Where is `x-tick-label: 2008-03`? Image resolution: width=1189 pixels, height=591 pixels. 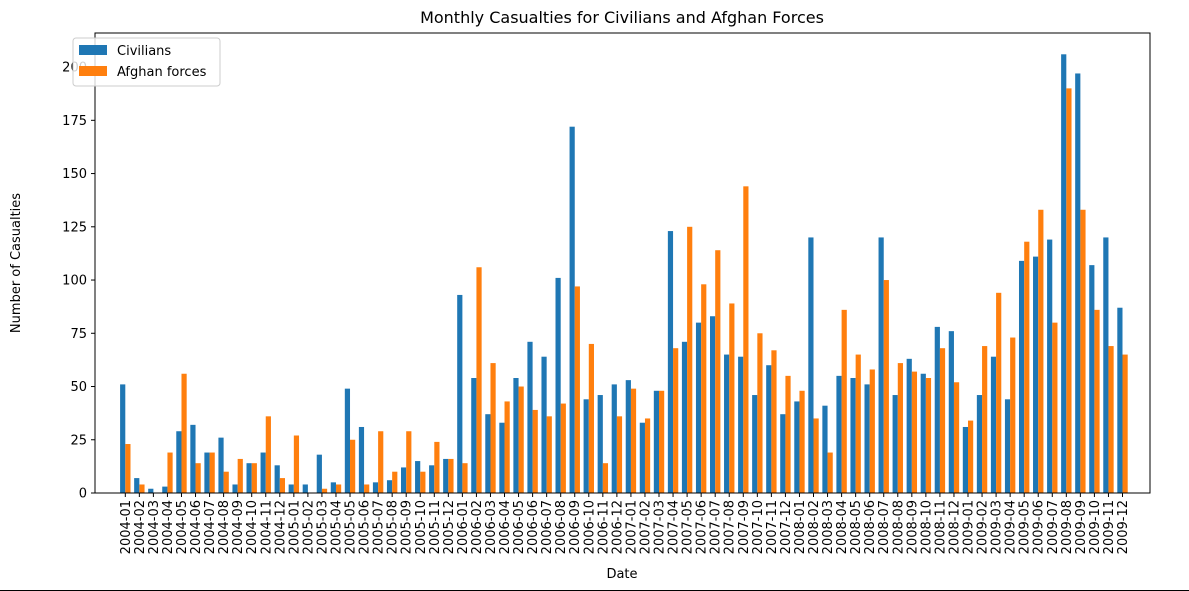 x-tick-label: 2008-03 is located at coordinates (828, 527).